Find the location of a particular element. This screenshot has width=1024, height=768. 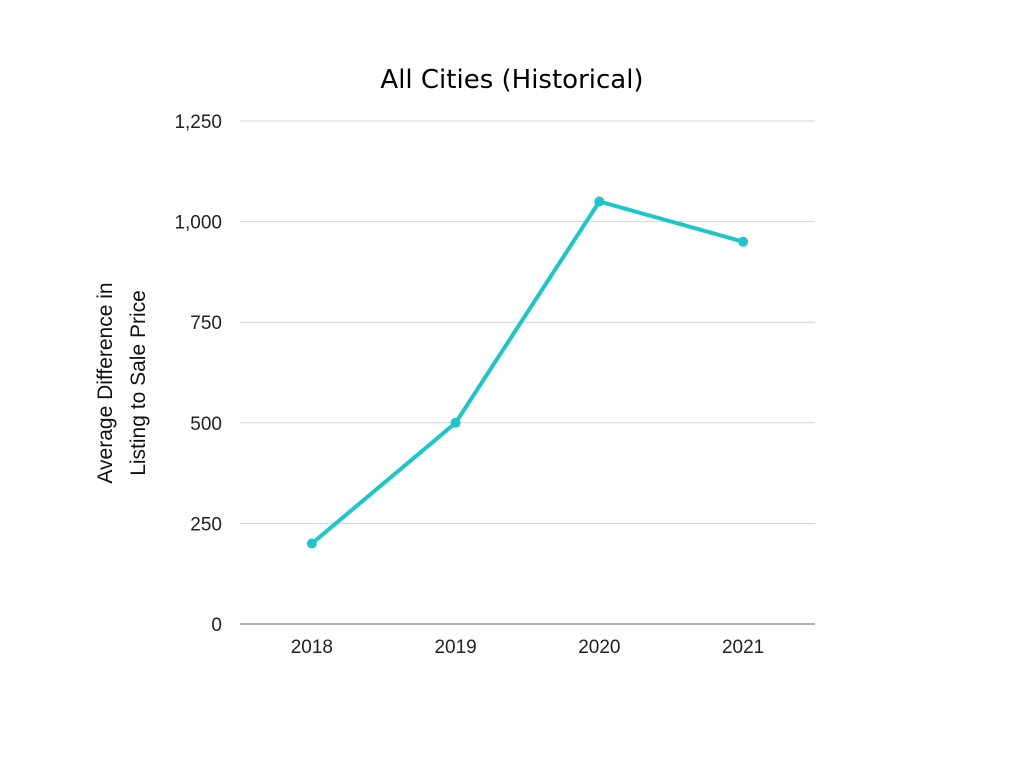

data-point-2019 is located at coordinates (455, 422).